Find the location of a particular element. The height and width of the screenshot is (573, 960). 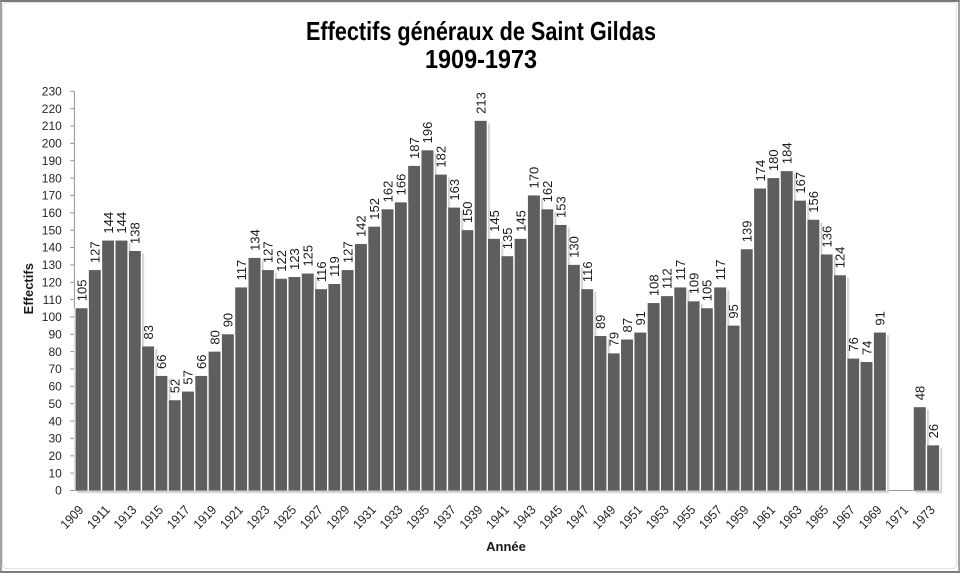

svg-text: 139 is located at coordinates (747, 232).